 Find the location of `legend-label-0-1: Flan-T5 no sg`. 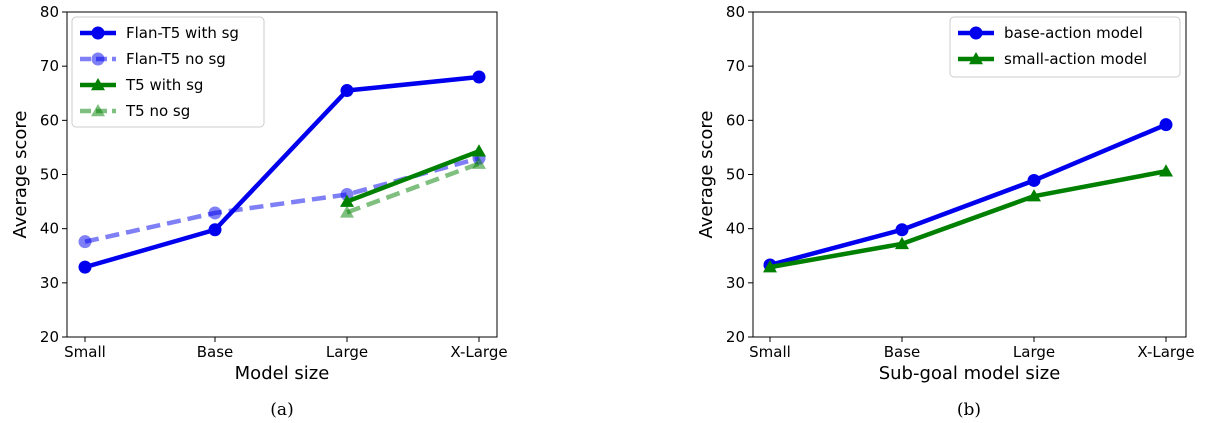

legend-label-0-1: Flan-T5 no sg is located at coordinates (176, 59).